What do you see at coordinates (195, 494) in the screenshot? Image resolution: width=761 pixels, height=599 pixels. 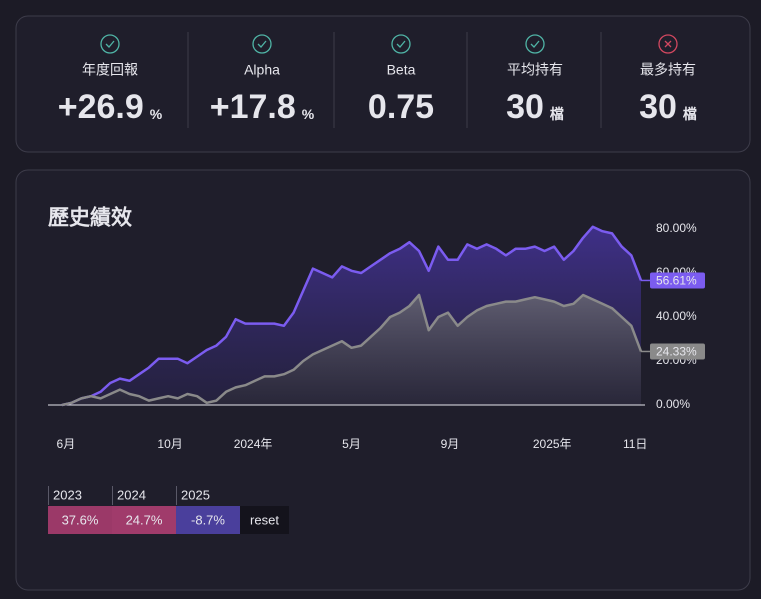 I see `year-label: 2025` at bounding box center [195, 494].